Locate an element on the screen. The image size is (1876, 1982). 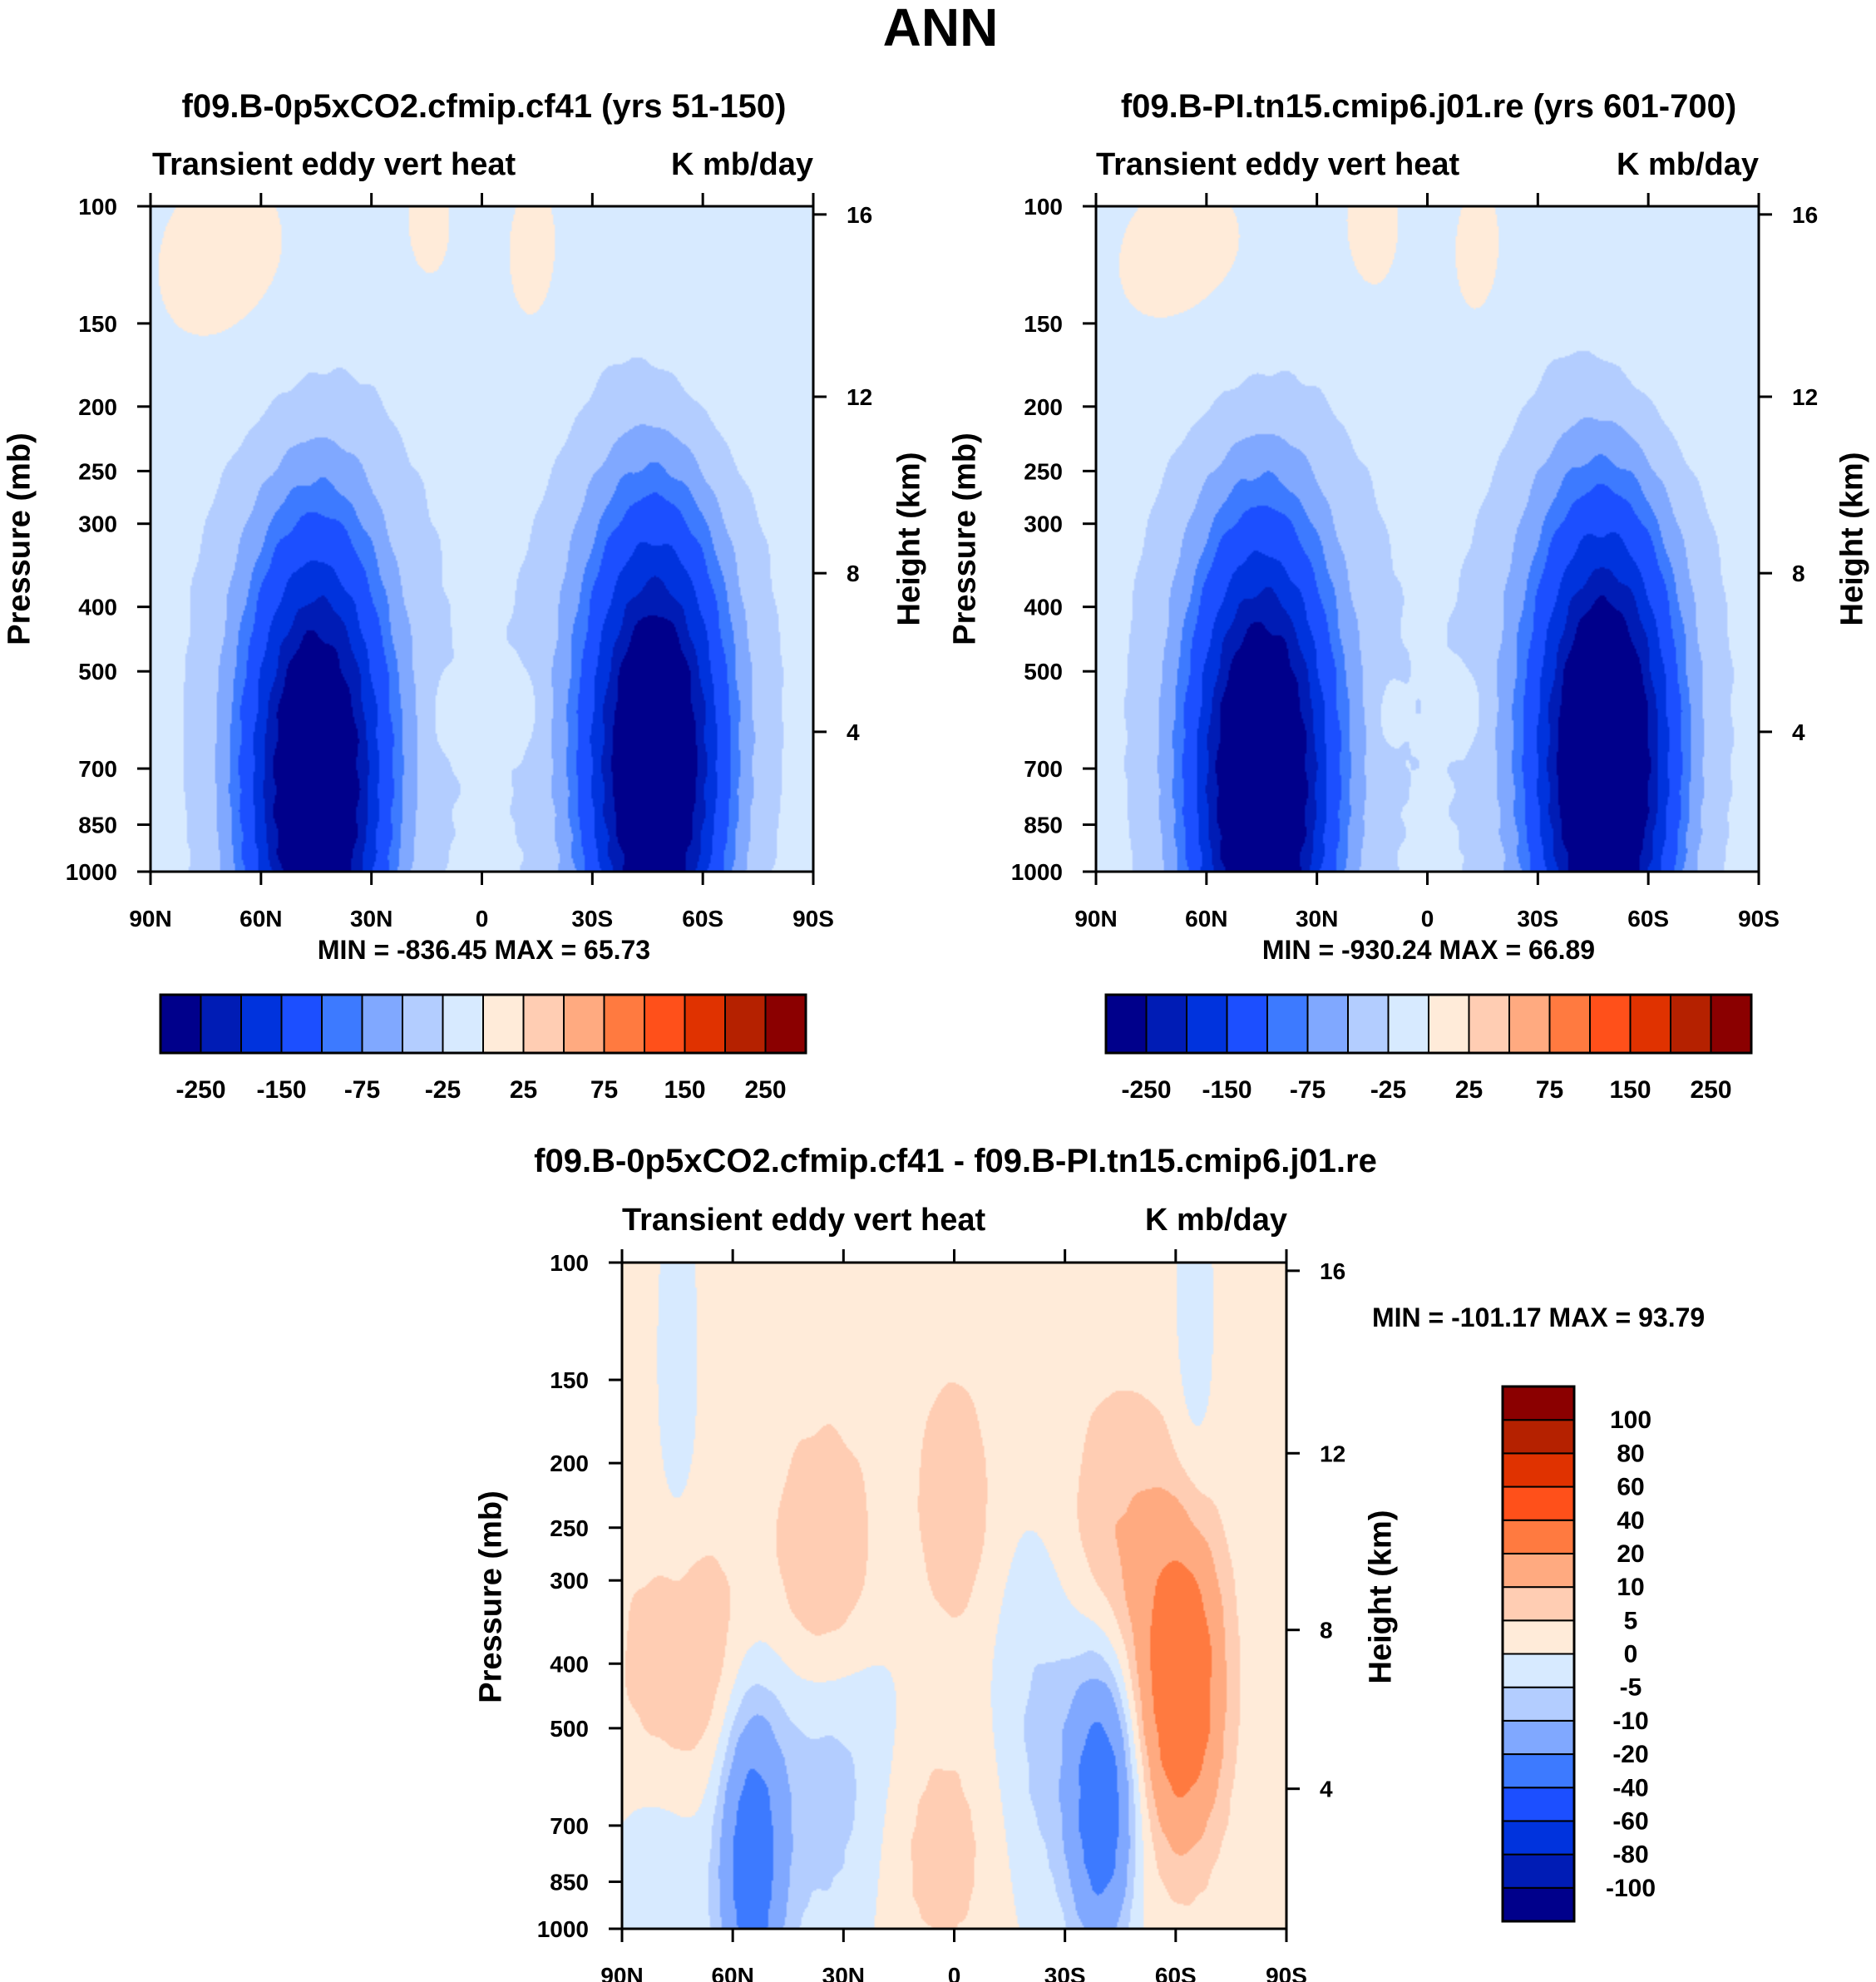
panel2-title: f09.B-PI.tn15.cmip6.j01.re (yrs 601-700) is located at coordinates (1428, 106).